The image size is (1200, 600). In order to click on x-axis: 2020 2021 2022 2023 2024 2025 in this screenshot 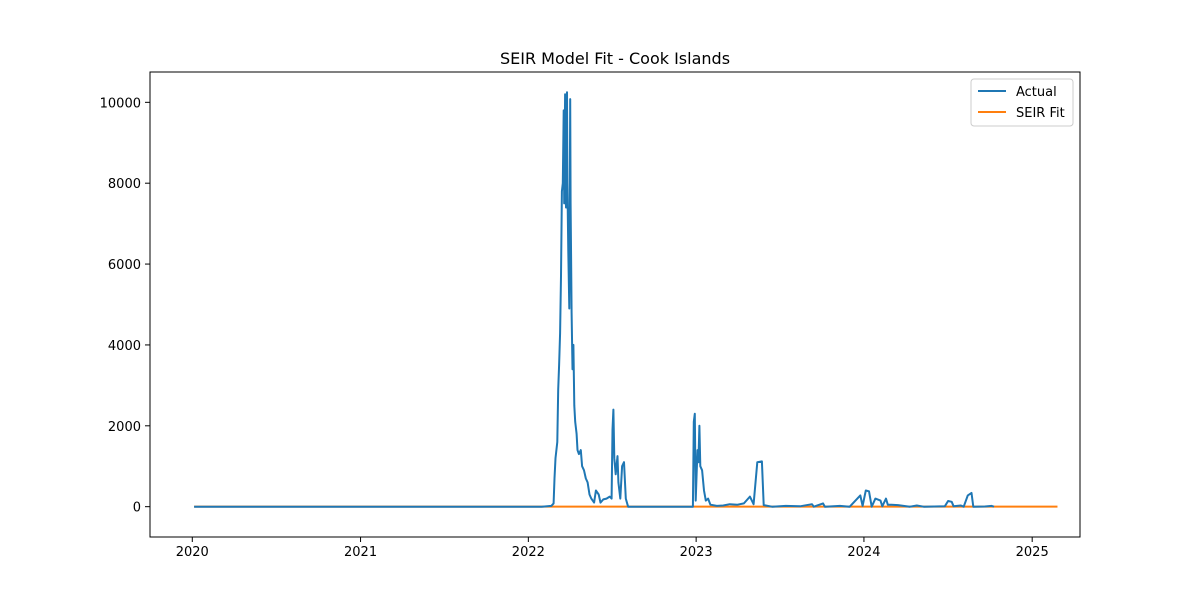, I will do `click(612, 548)`.